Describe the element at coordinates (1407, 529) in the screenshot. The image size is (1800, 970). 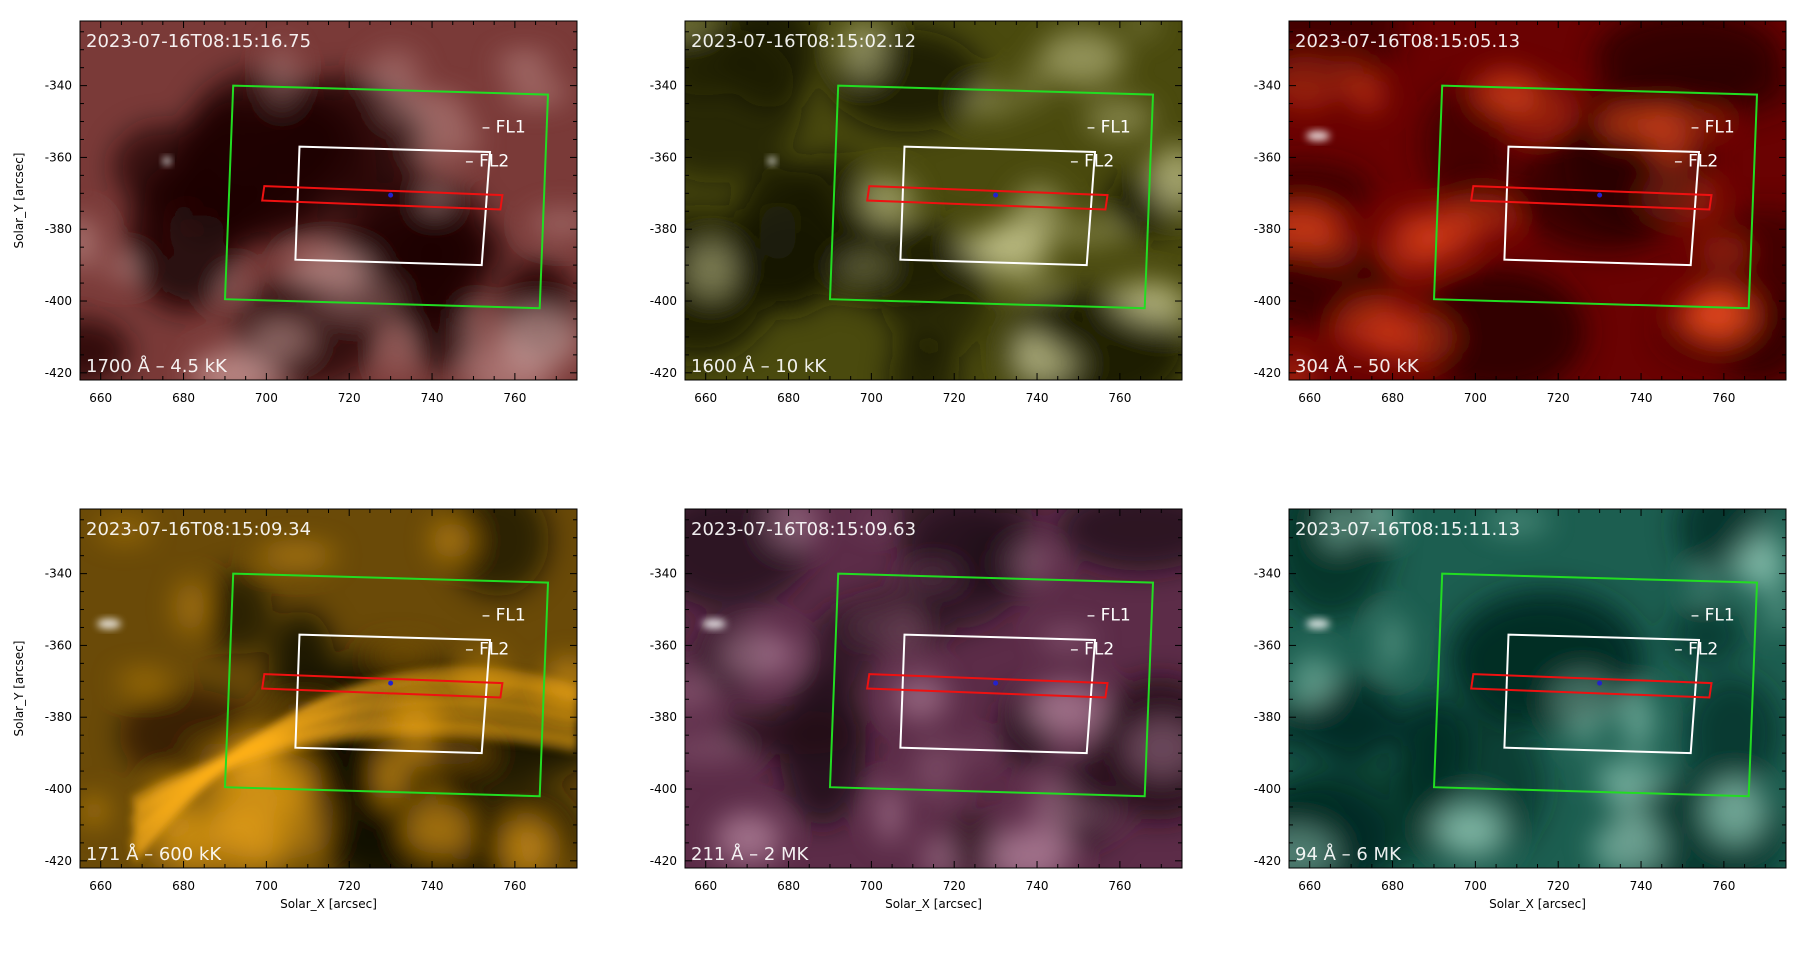
I see `timestamp-label: 2023-07-16T08:15:11.13` at that location.